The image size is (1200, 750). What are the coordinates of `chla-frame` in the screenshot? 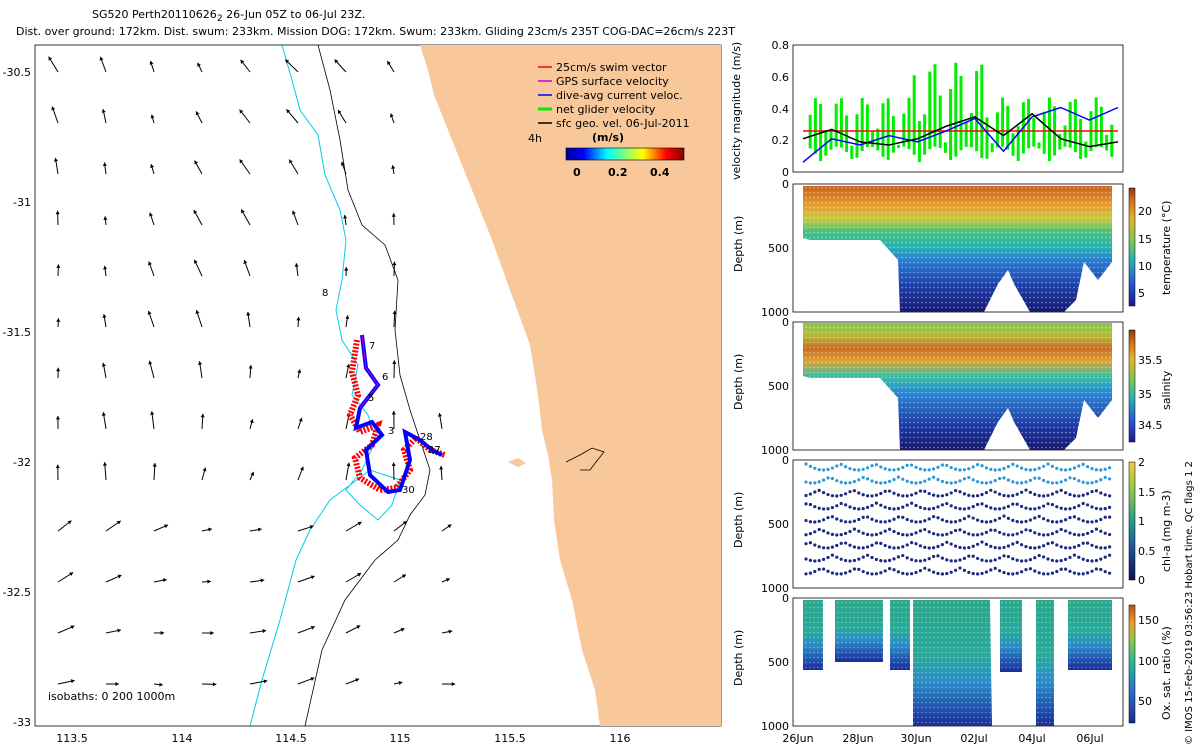 It's located at (958, 524).